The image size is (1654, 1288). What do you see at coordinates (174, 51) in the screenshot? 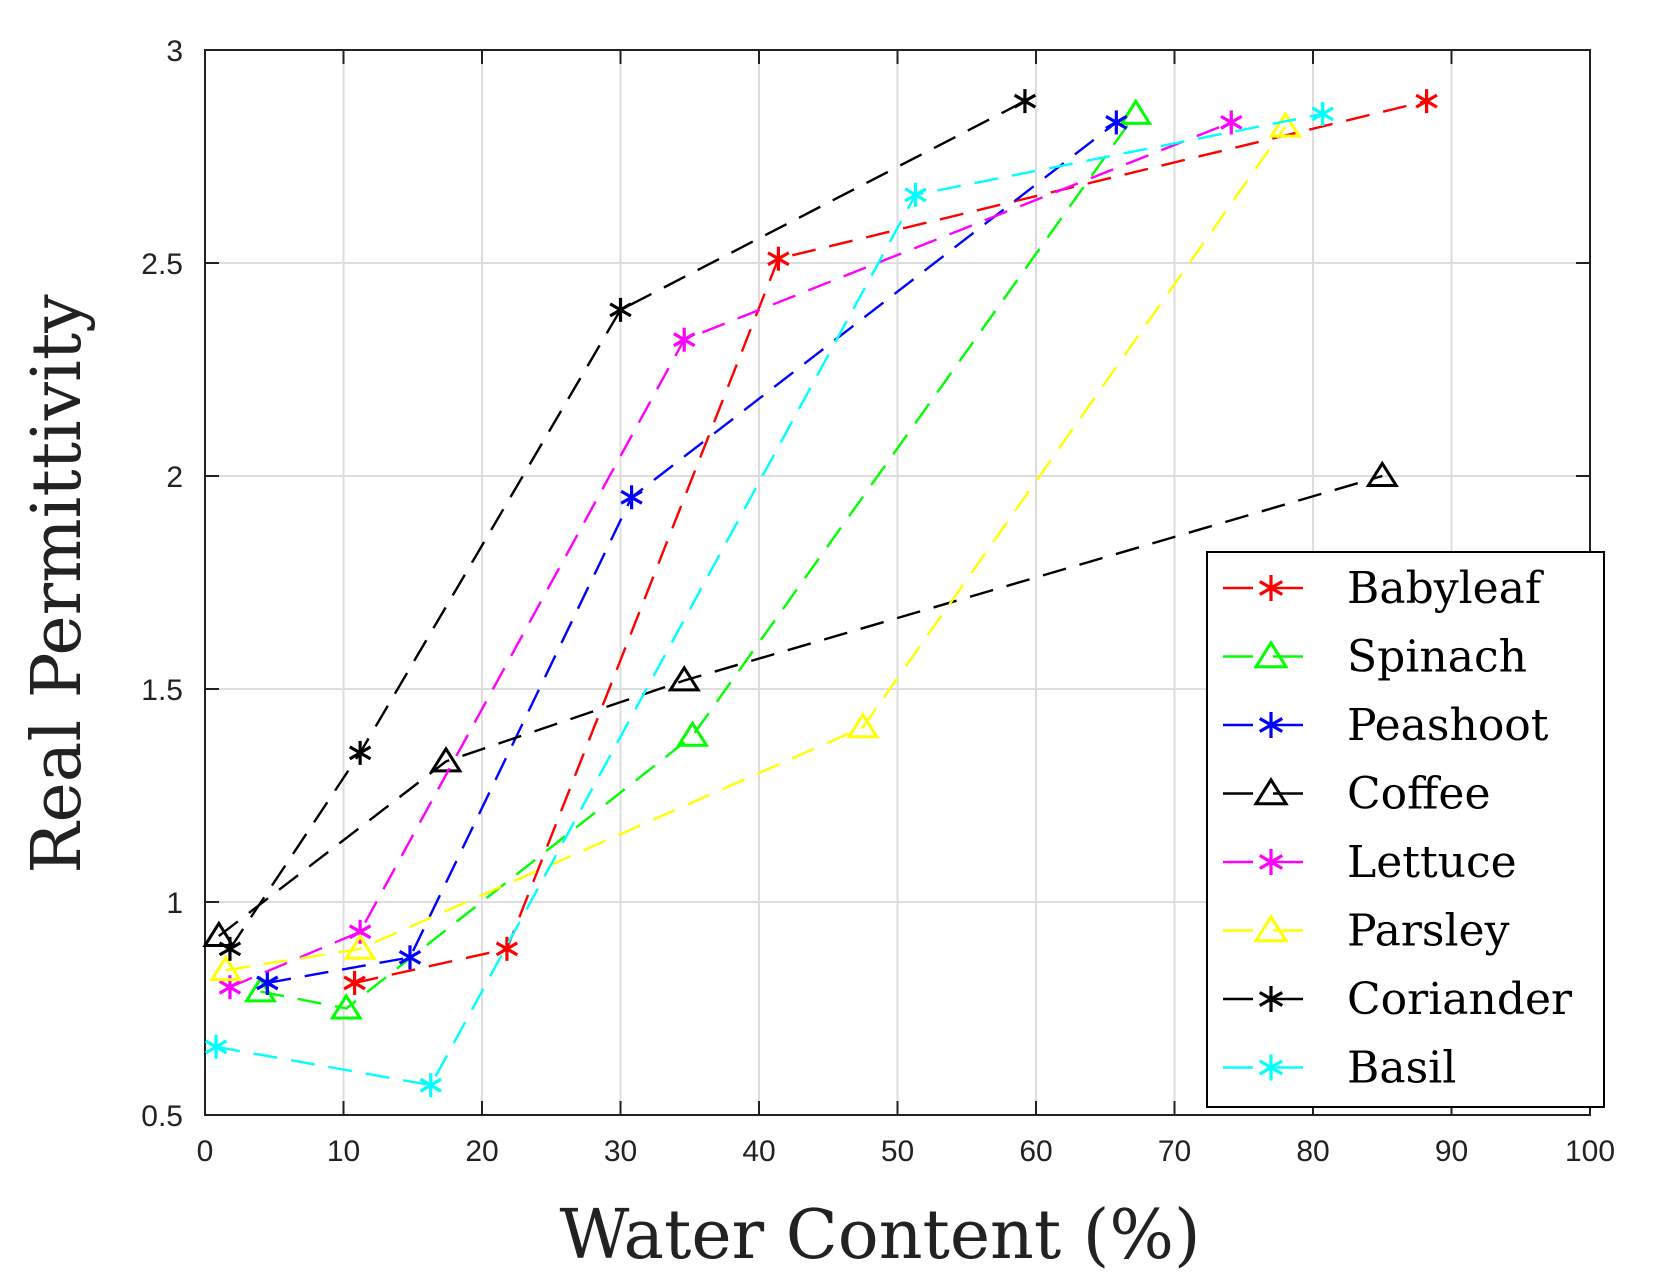
I see `y-tick-label: 3` at bounding box center [174, 51].